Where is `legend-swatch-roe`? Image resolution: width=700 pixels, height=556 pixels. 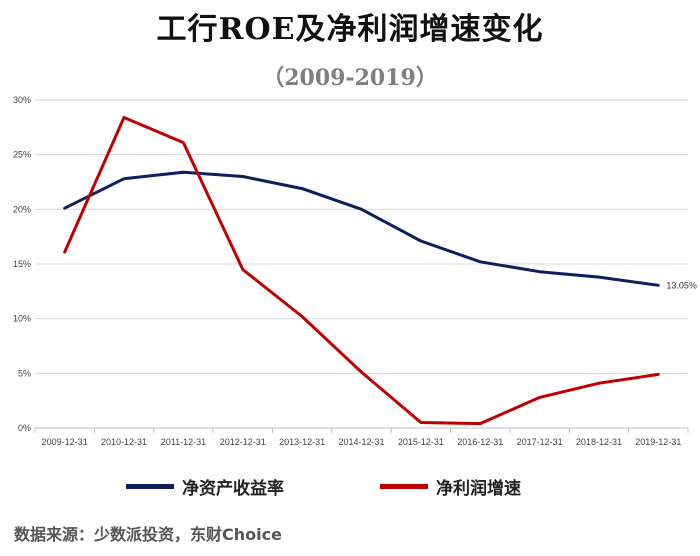 legend-swatch-roe is located at coordinates (150, 486).